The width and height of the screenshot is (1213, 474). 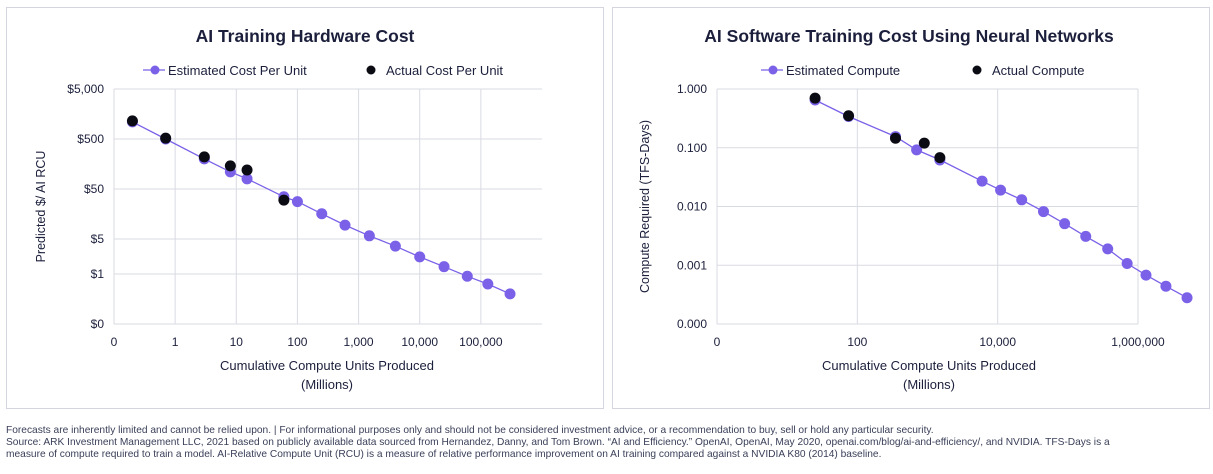 What do you see at coordinates (923, 70) in the screenshot?
I see `chart-legend: Estimated Compute Actual Compute` at bounding box center [923, 70].